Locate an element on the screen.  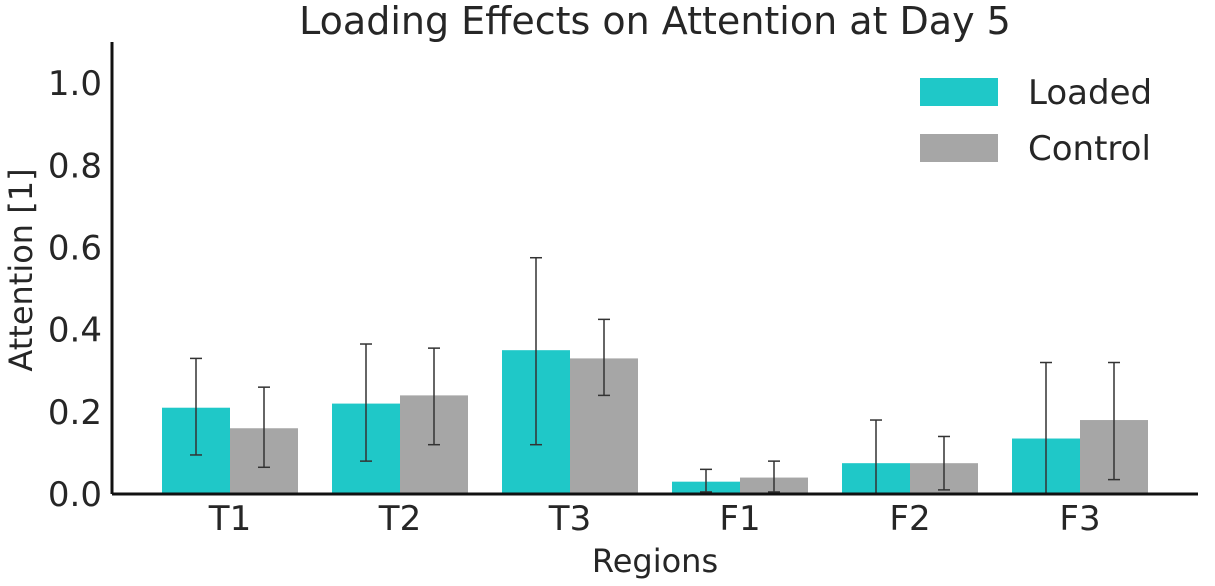
error-bar-control-f3 is located at coordinates (1114, 421).